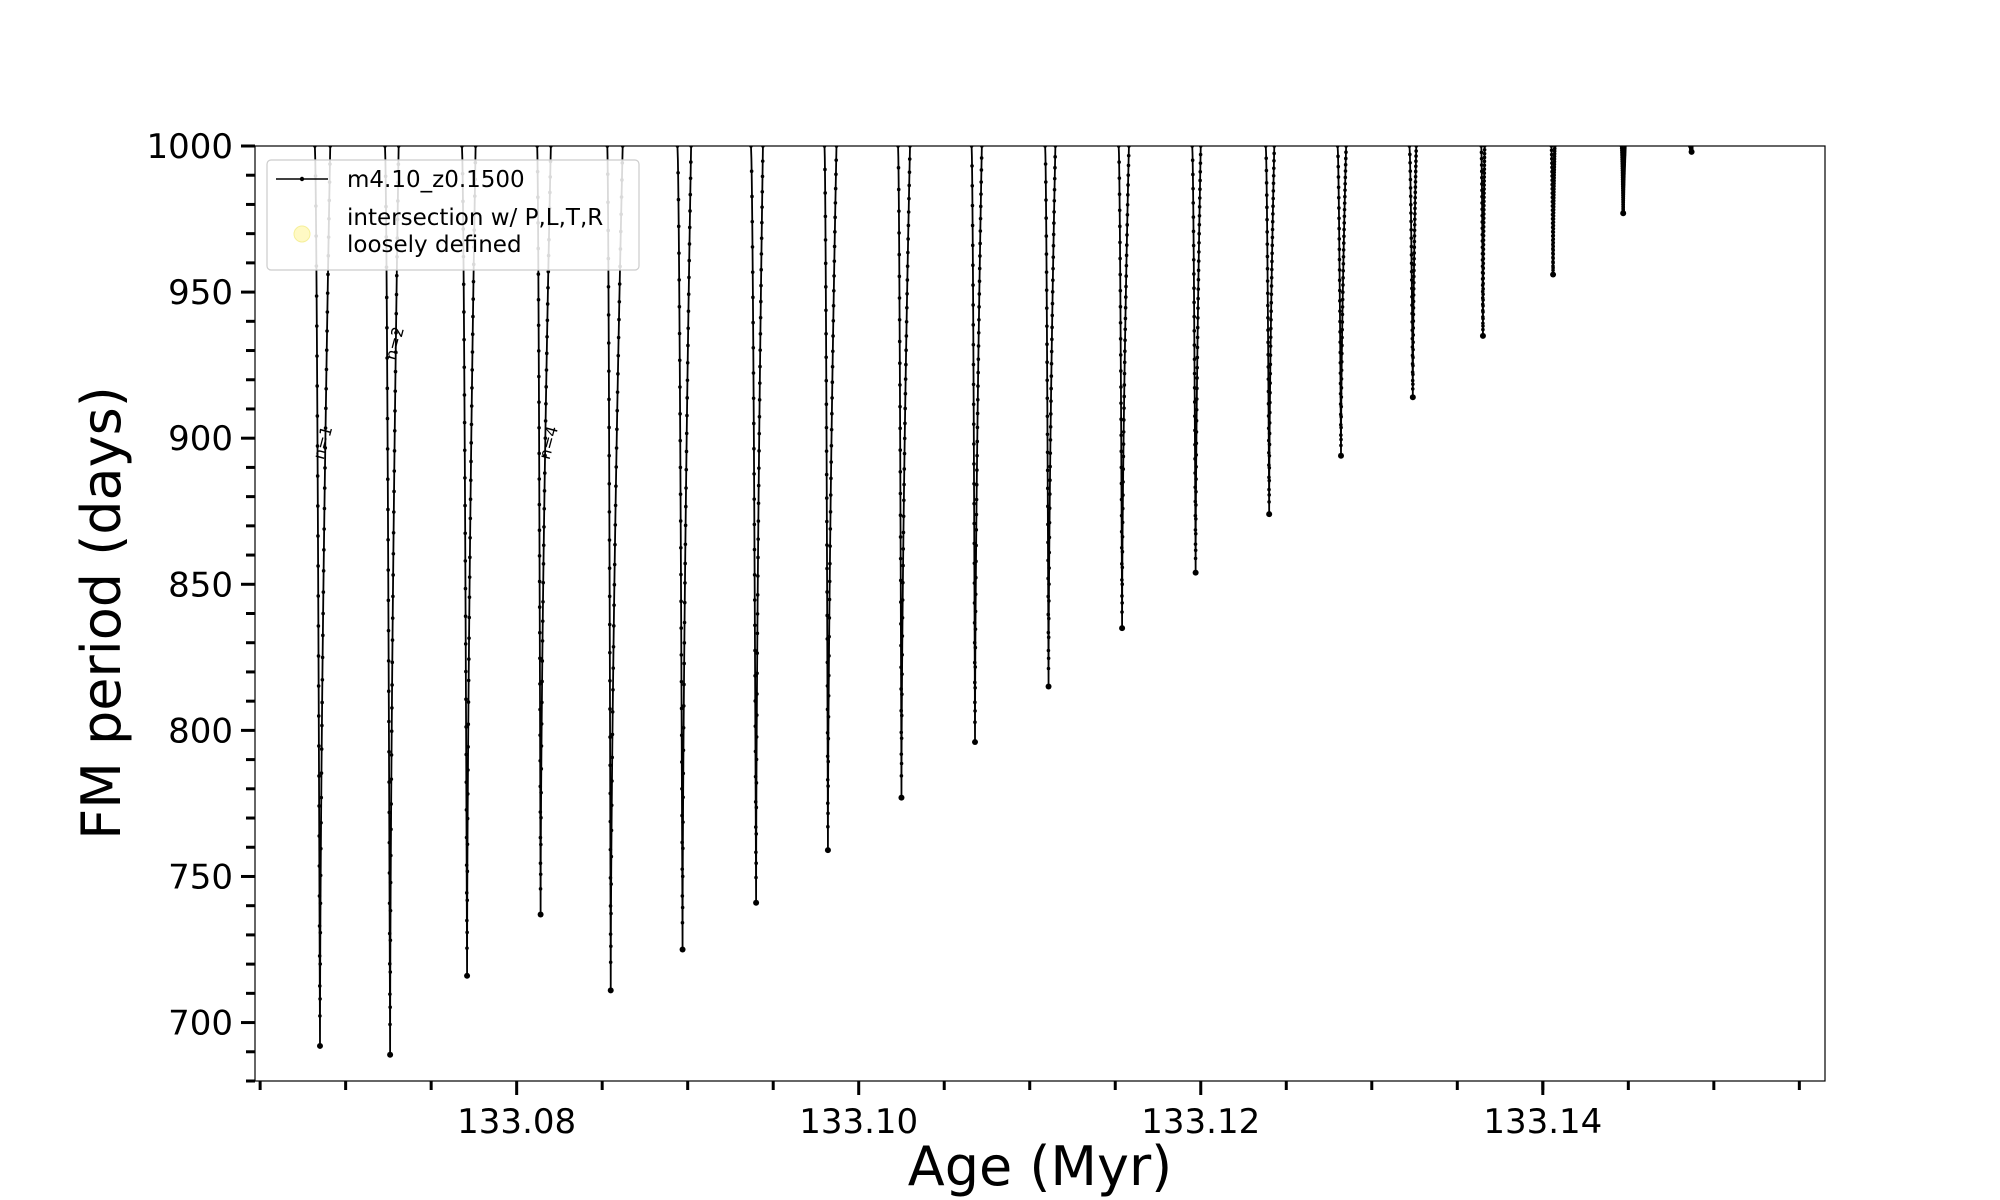 The width and height of the screenshot is (2000, 1200). Describe the element at coordinates (475, 231) in the screenshot. I see `legend-label-intersection: intersection w/ P,L,T,R loosely defined` at that location.